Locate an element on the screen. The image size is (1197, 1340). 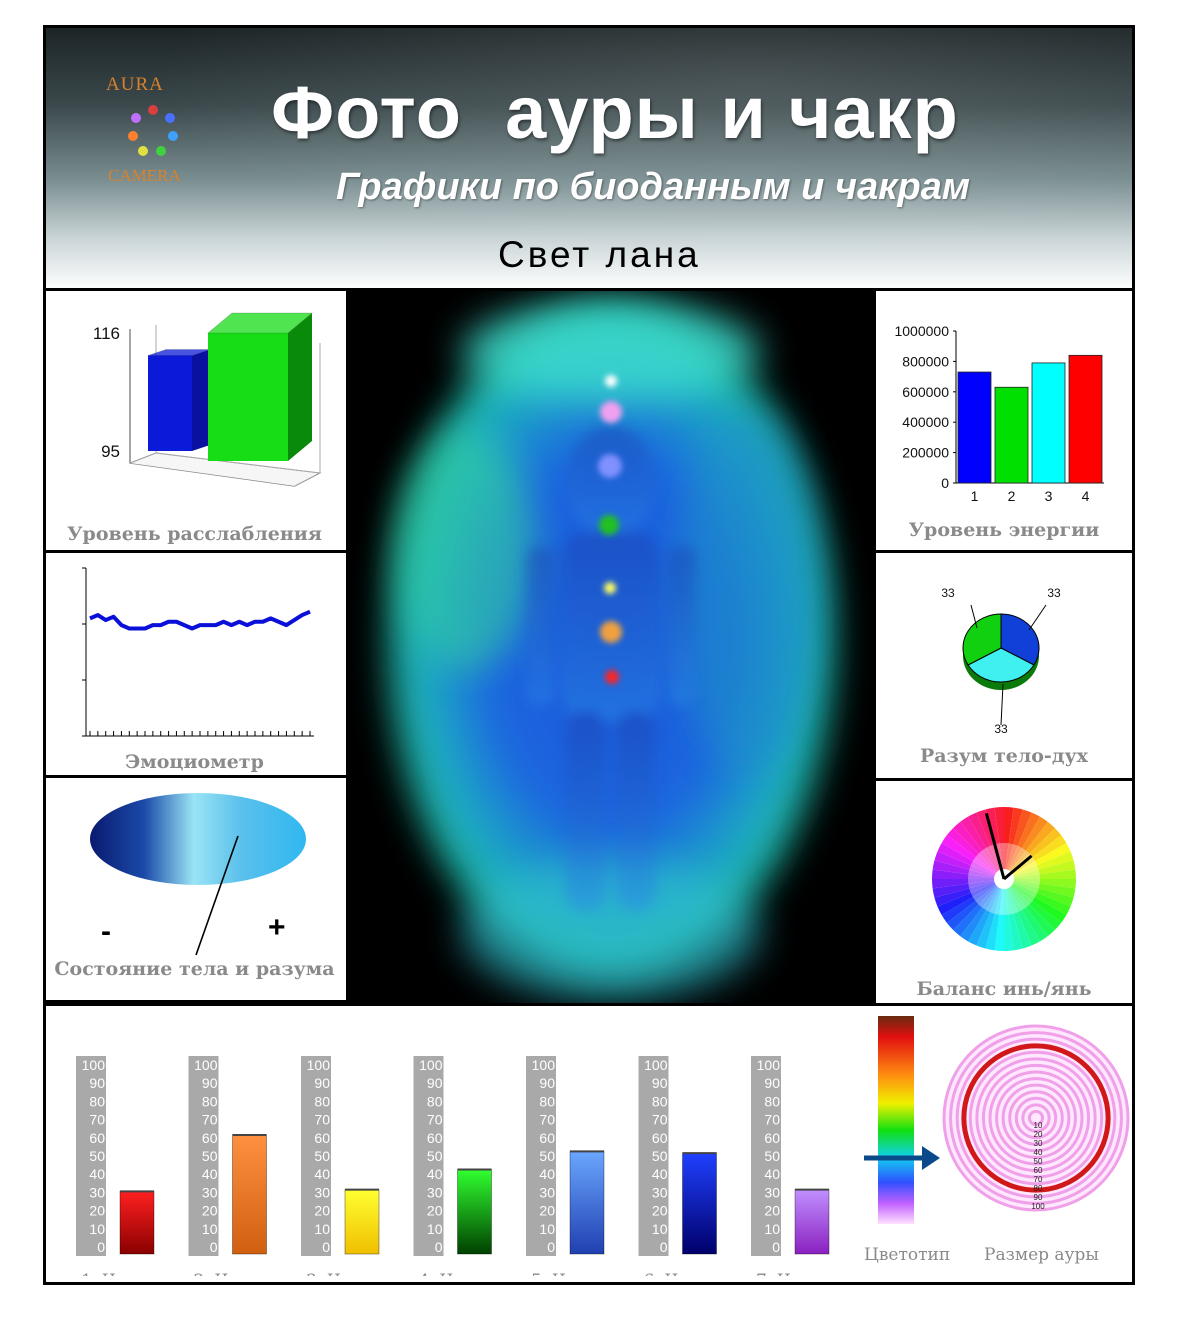
ring-label: 30 is located at coordinates (1038, 1143).